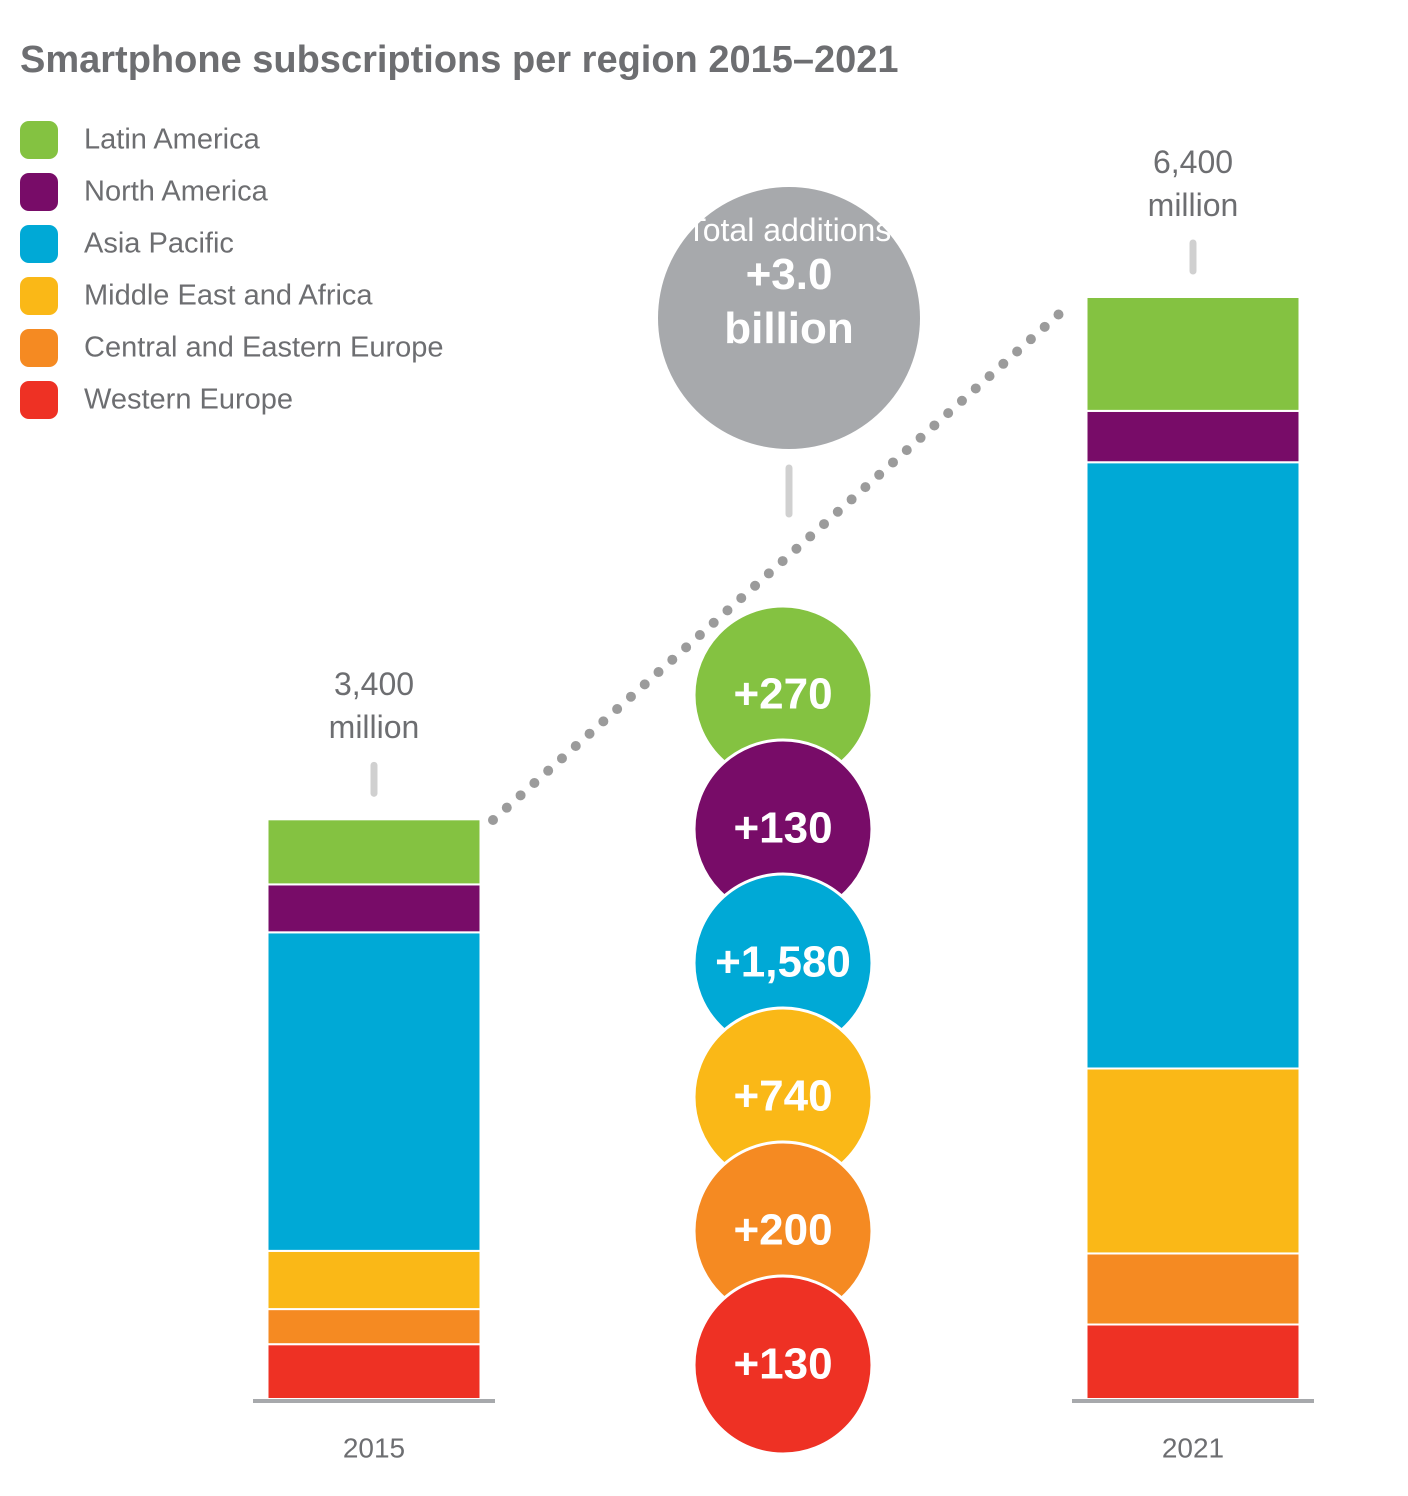 The image size is (1408, 1496). What do you see at coordinates (782, 1230) in the screenshot?
I see `addition-label: +200` at bounding box center [782, 1230].